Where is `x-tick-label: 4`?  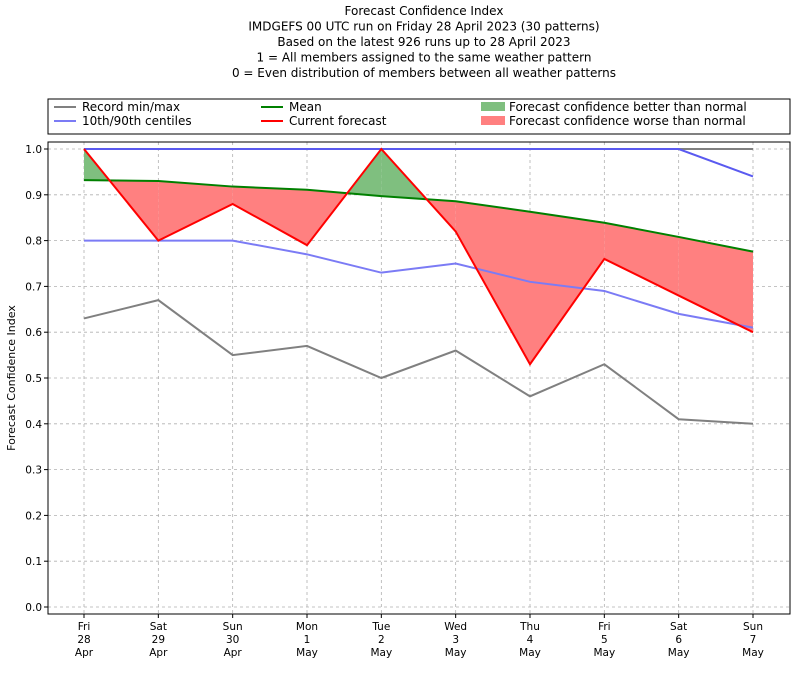
x-tick-label: 4 is located at coordinates (530, 640).